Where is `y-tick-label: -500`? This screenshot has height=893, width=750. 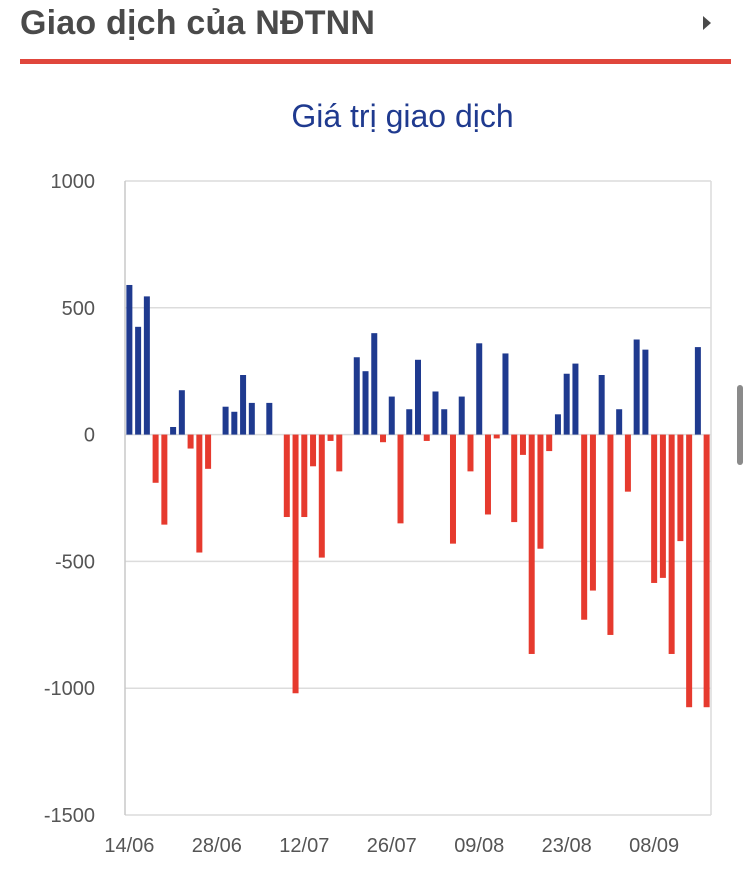 y-tick-label: -500 is located at coordinates (75, 562).